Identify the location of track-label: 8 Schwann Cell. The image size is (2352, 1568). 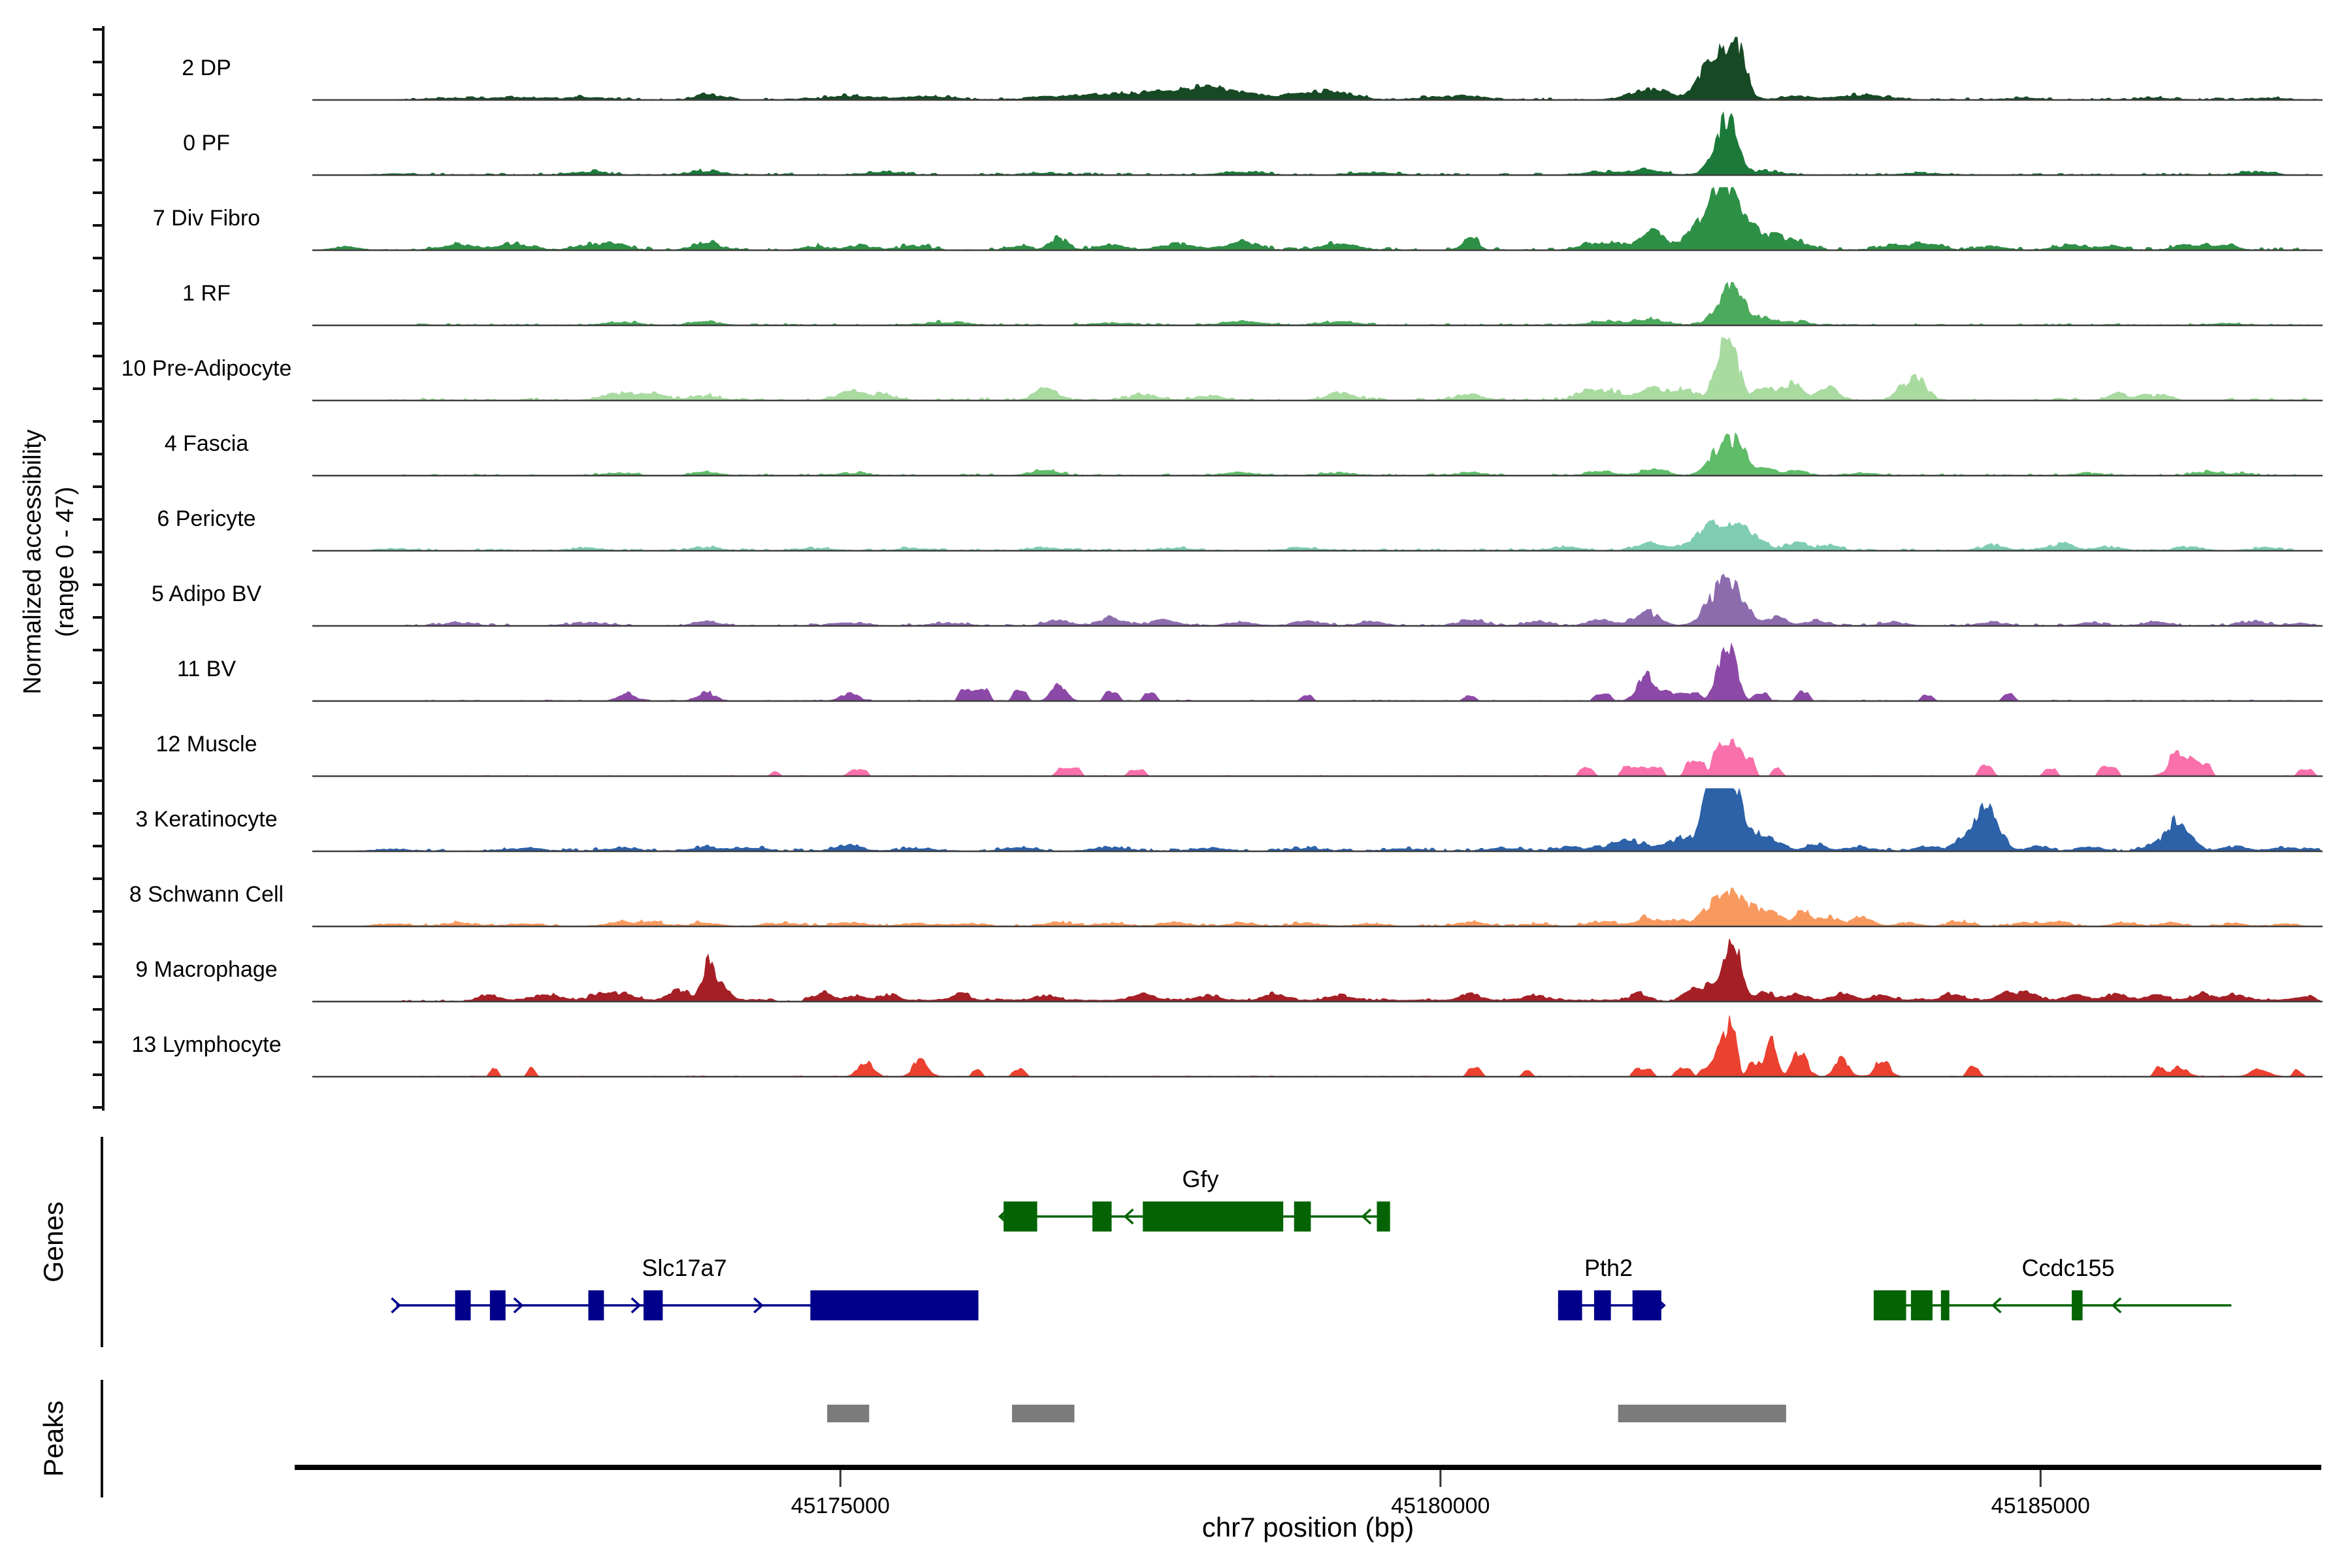
(206, 894).